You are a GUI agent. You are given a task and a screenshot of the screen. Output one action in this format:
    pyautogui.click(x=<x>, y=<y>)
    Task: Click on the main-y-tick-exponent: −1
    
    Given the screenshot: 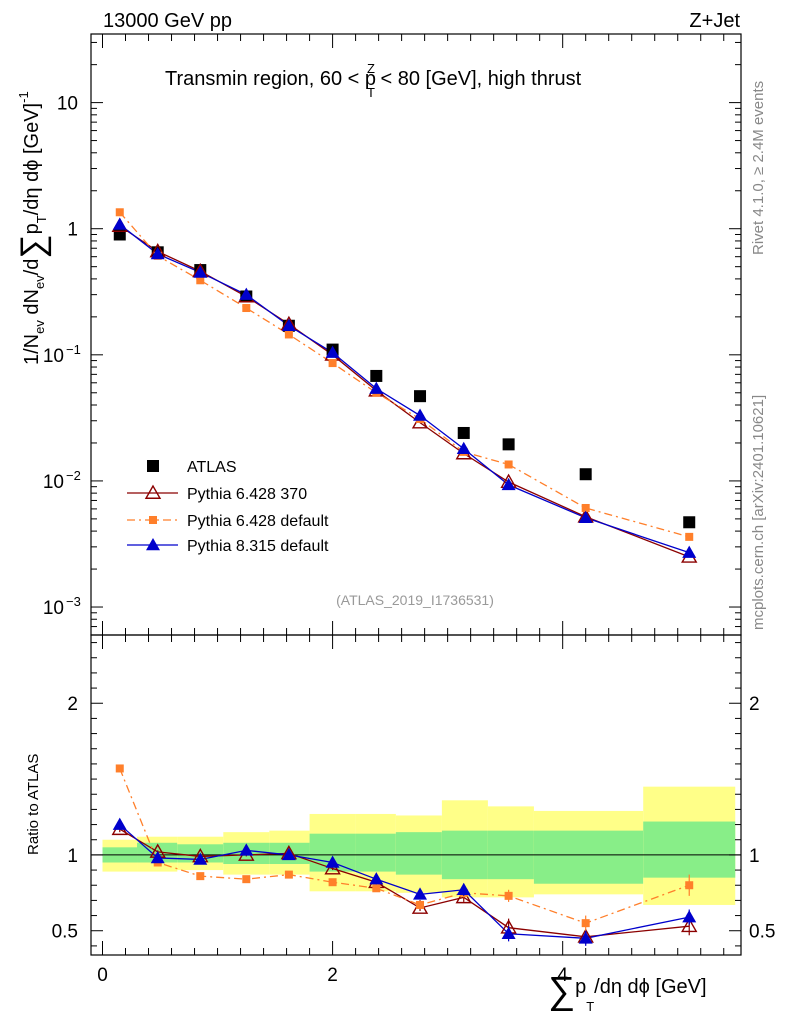 What is the action you would take?
    pyautogui.click(x=73, y=349)
    